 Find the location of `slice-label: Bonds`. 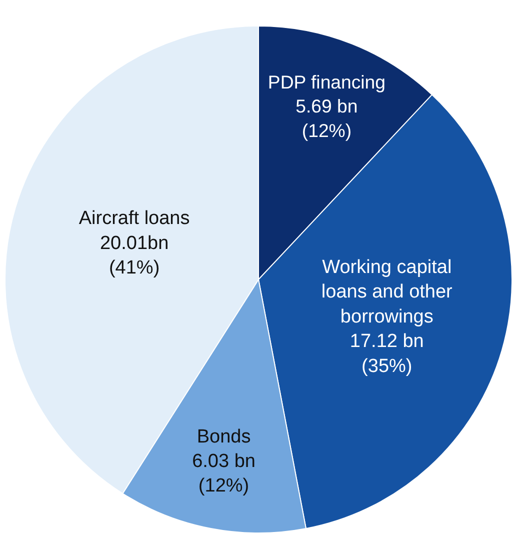

slice-label: Bonds is located at coordinates (223, 437).